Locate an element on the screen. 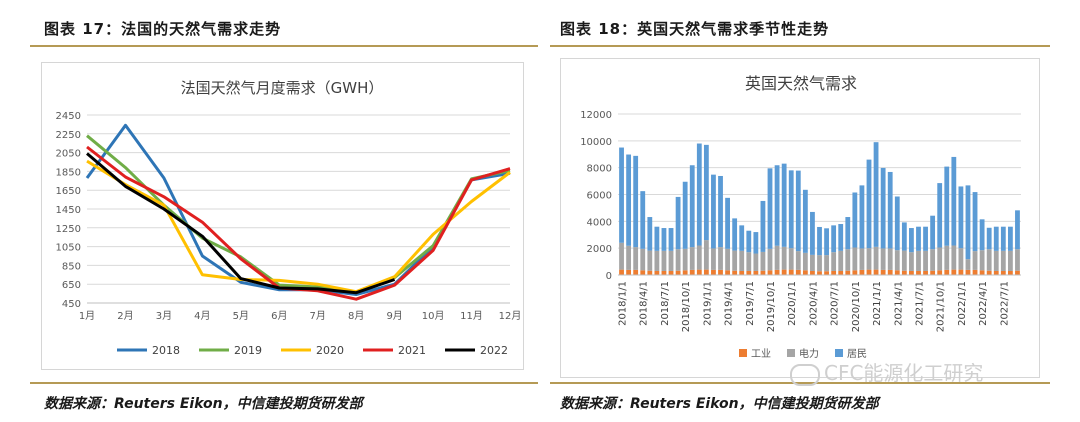 Image resolution: width=1080 pixels, height=422 pixels. x-tick-label: 2020/4/1 is located at coordinates (813, 303).